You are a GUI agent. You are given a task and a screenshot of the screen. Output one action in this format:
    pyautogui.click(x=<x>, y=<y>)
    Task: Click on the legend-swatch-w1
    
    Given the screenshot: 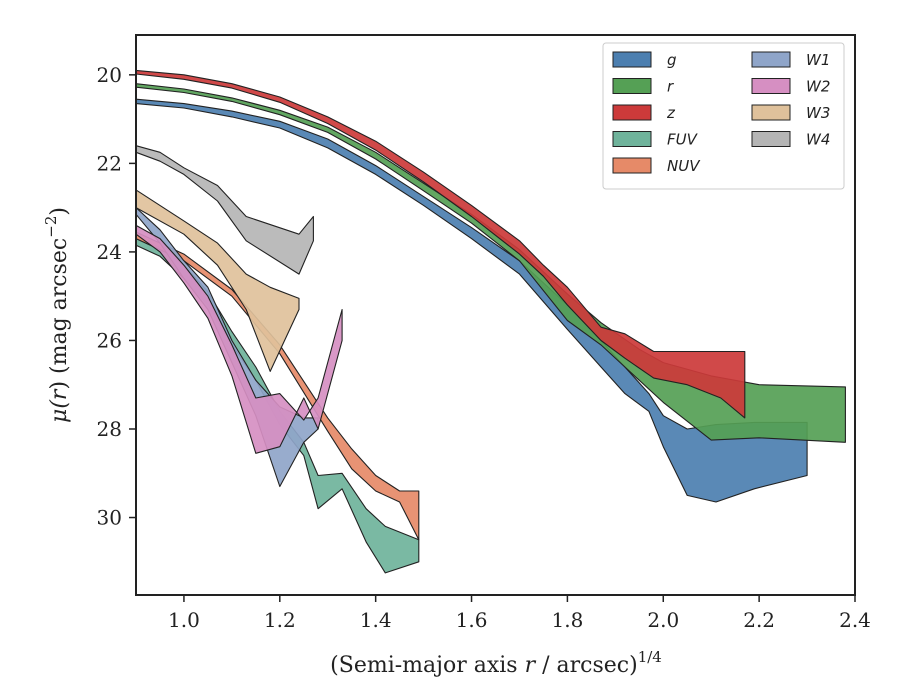 What is the action you would take?
    pyautogui.click(x=771, y=59)
    